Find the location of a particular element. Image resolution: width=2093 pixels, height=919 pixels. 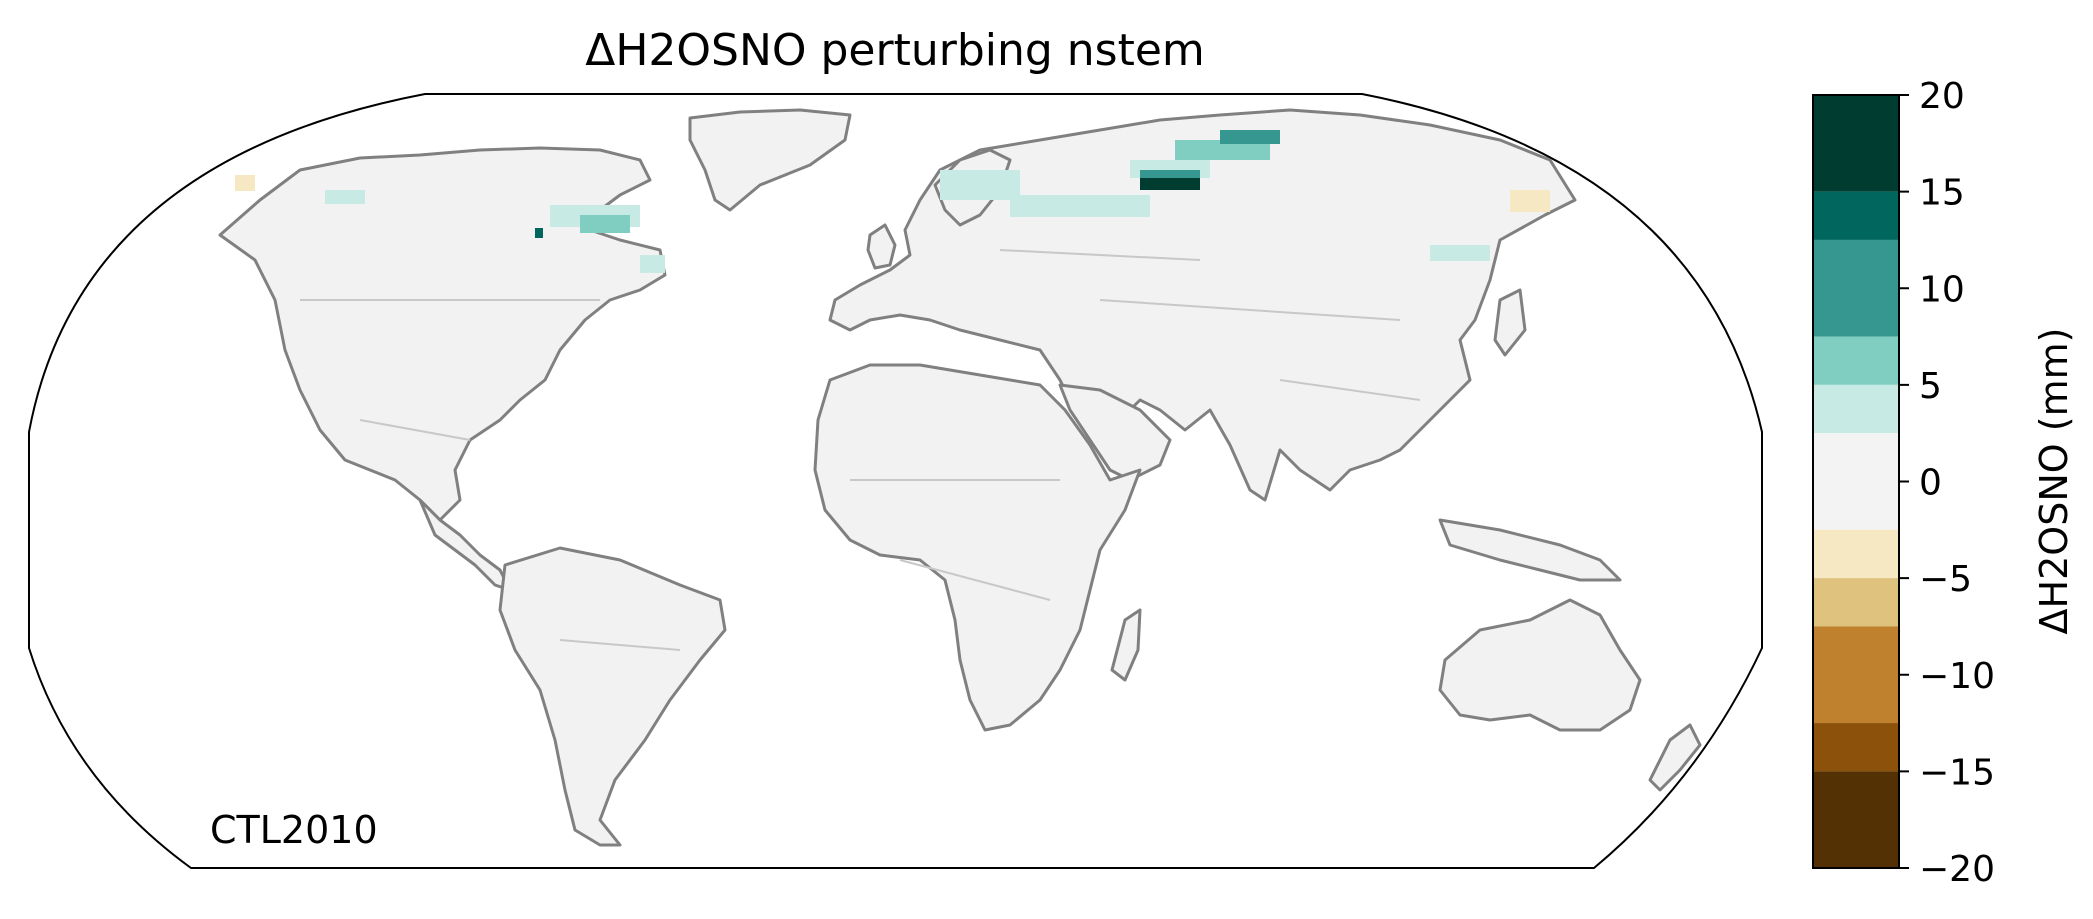

southeast-asia-islands is located at coordinates (1530, 550).